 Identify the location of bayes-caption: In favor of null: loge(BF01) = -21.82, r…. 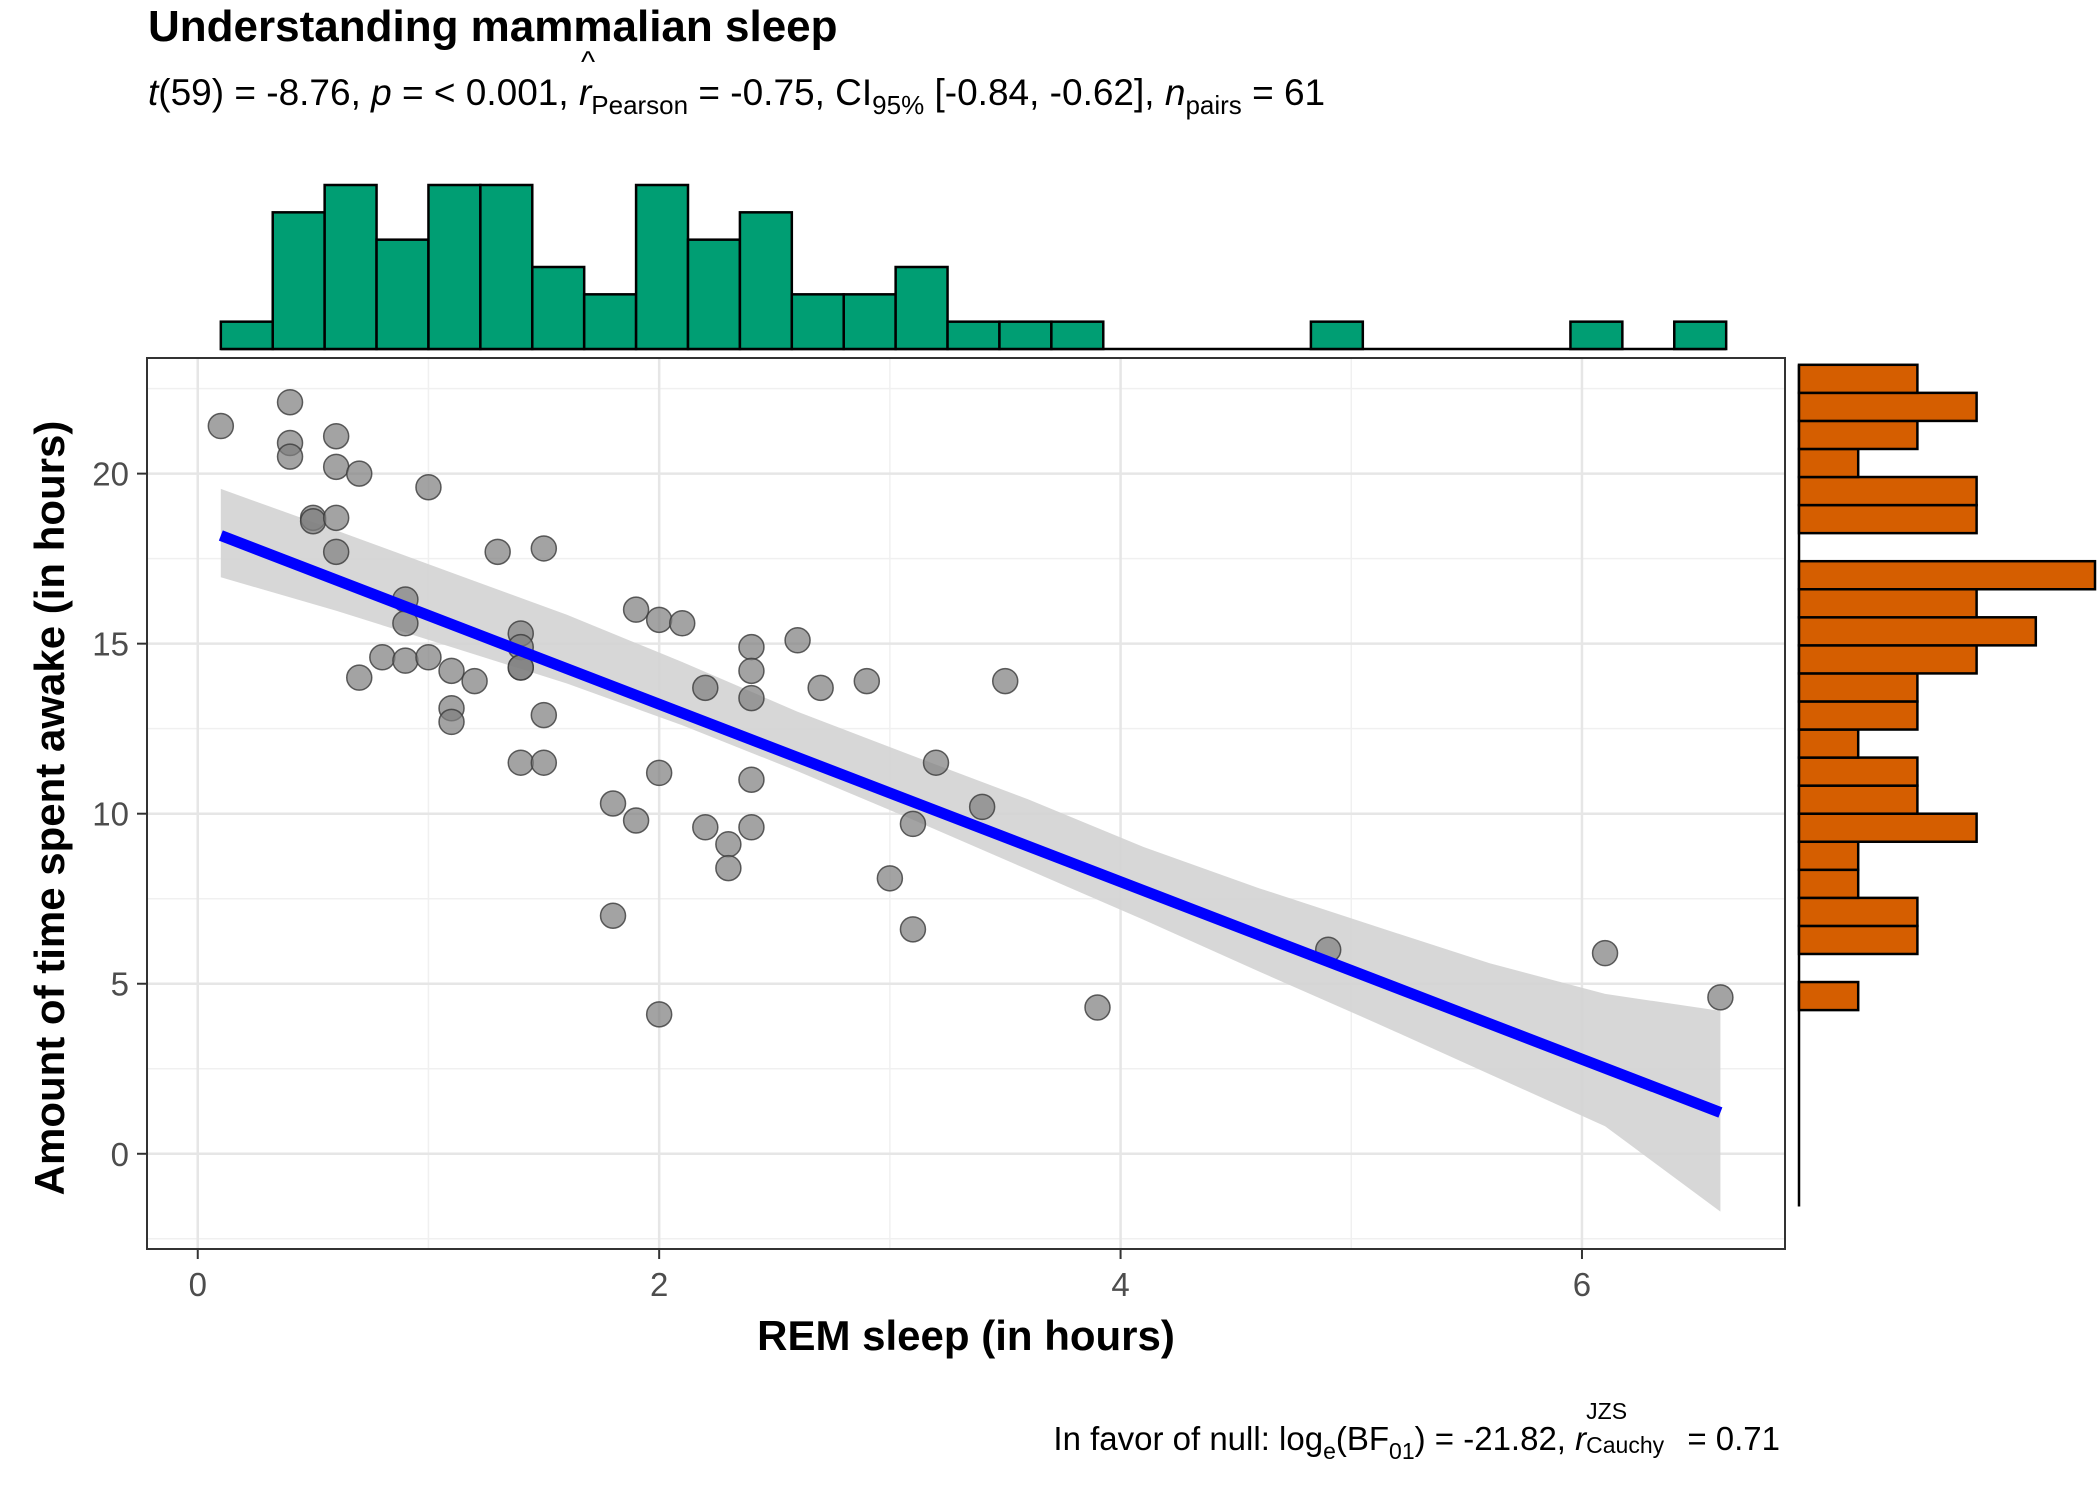
(1416, 1431).